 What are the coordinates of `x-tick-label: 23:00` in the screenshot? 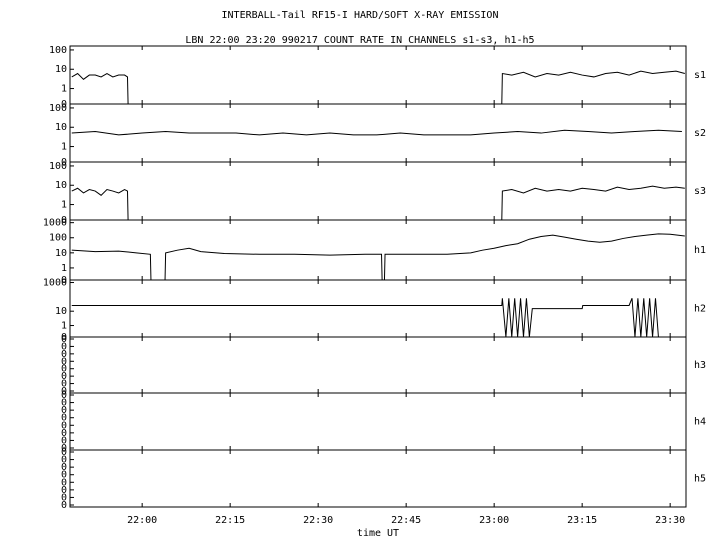 It's located at (494, 520).